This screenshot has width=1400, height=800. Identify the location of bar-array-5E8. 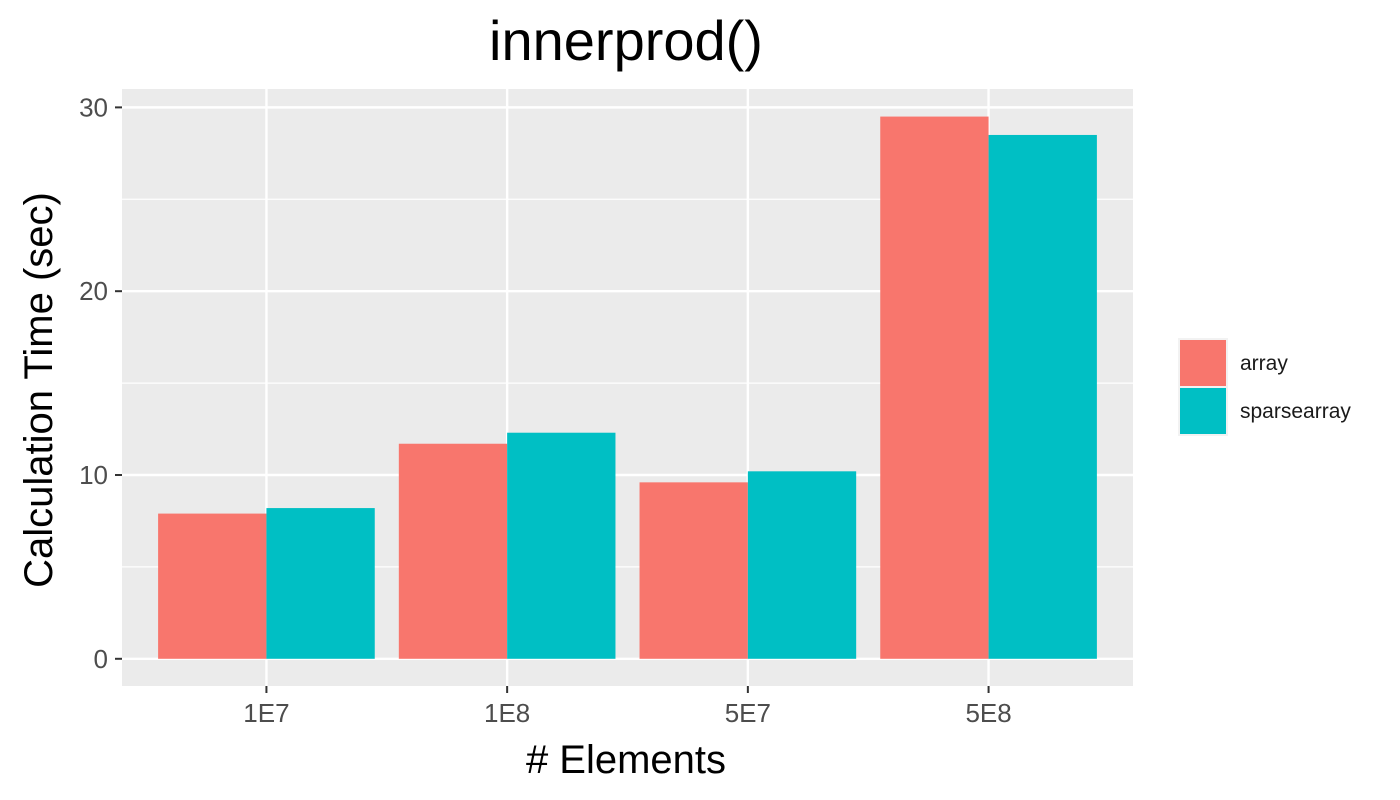
(934, 387).